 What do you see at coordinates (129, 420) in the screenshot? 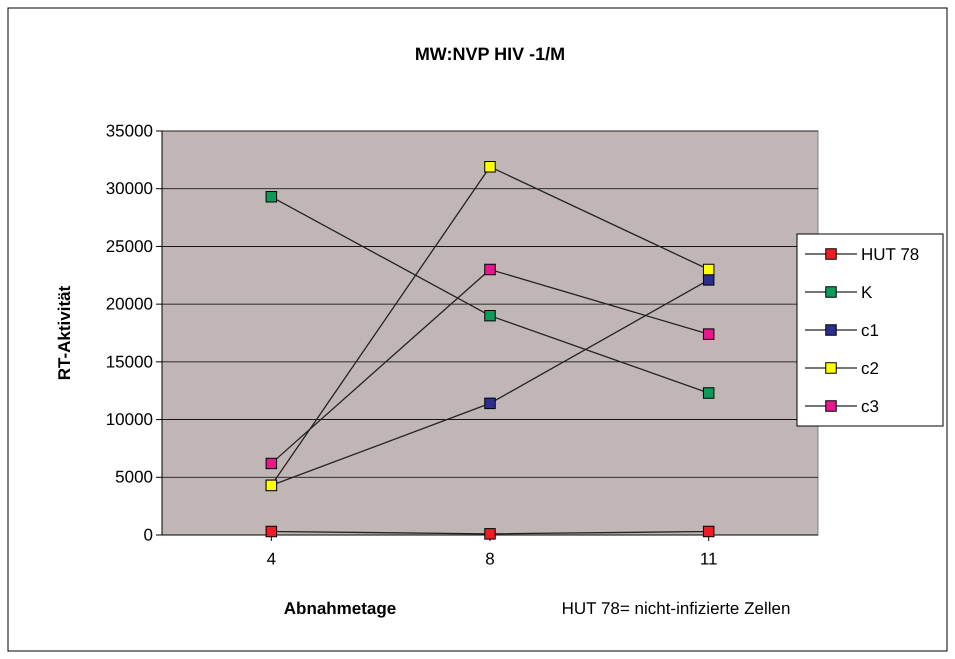
I see `y-tick-label: 10000` at bounding box center [129, 420].